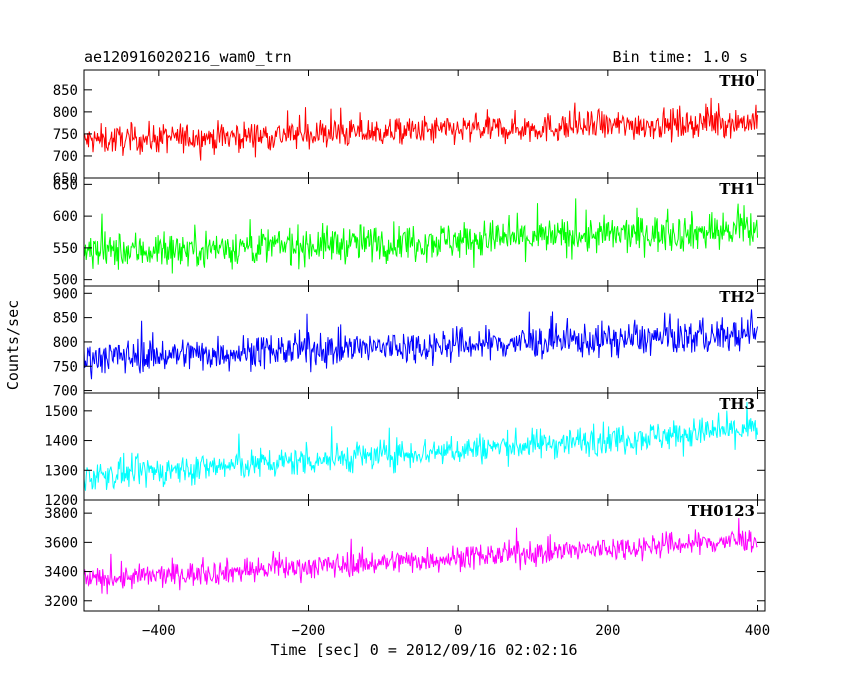 Image resolution: width=850 pixels, height=680 pixels. I want to click on chart-title: ae120916020216_wam0_trn, so click(188, 57).